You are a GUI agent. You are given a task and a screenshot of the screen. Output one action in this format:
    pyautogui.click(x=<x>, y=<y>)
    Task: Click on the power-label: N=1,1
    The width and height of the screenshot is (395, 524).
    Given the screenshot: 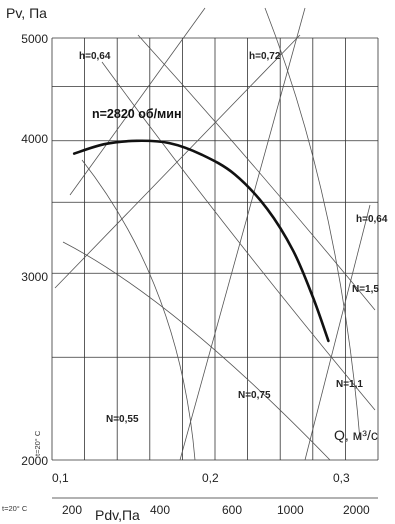 What is the action you would take?
    pyautogui.click(x=349, y=384)
    